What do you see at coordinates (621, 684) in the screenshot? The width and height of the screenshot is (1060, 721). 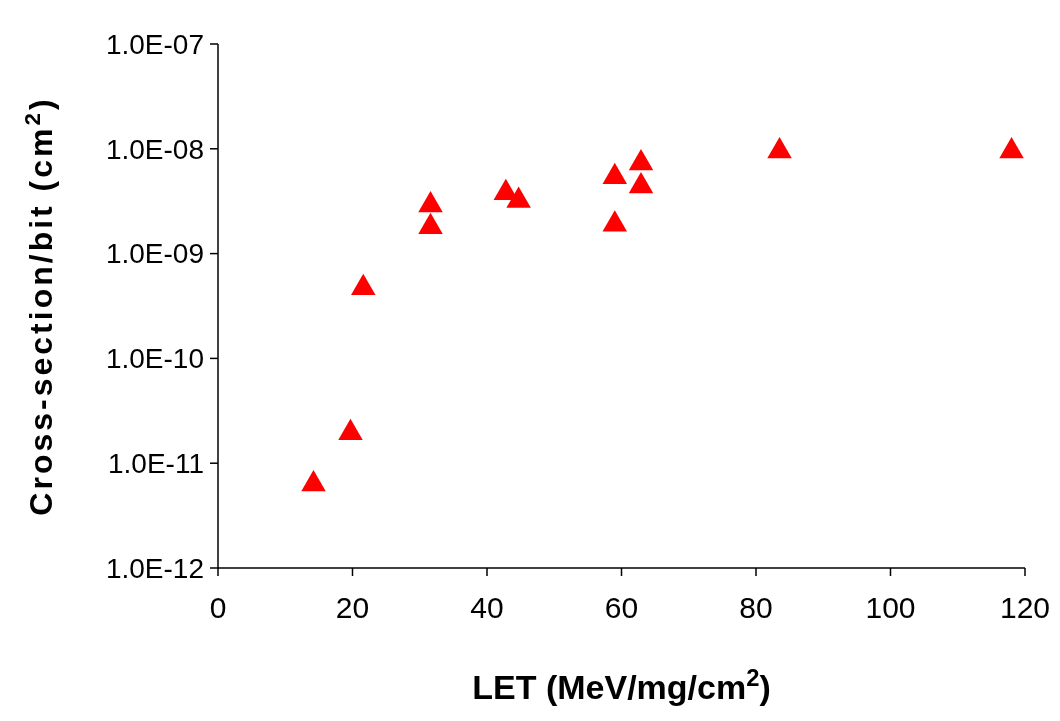 I see `x-axis-title: LET (MeV/mg/cm$^{2}$)` at bounding box center [621, 684].